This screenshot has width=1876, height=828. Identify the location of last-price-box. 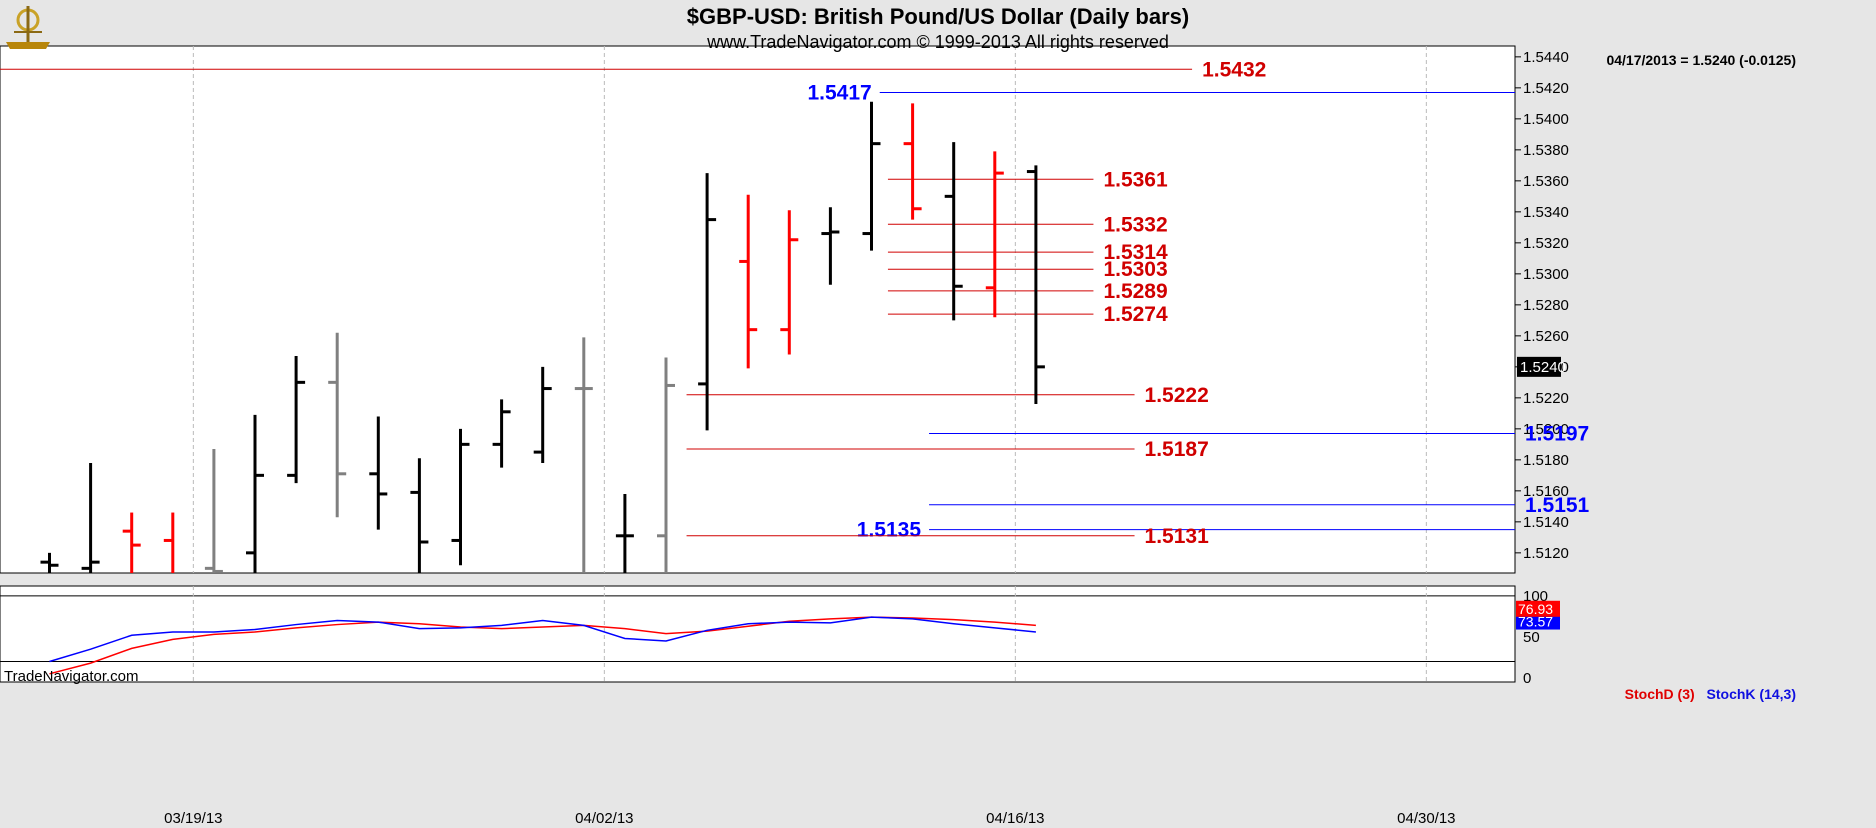
(1539, 366).